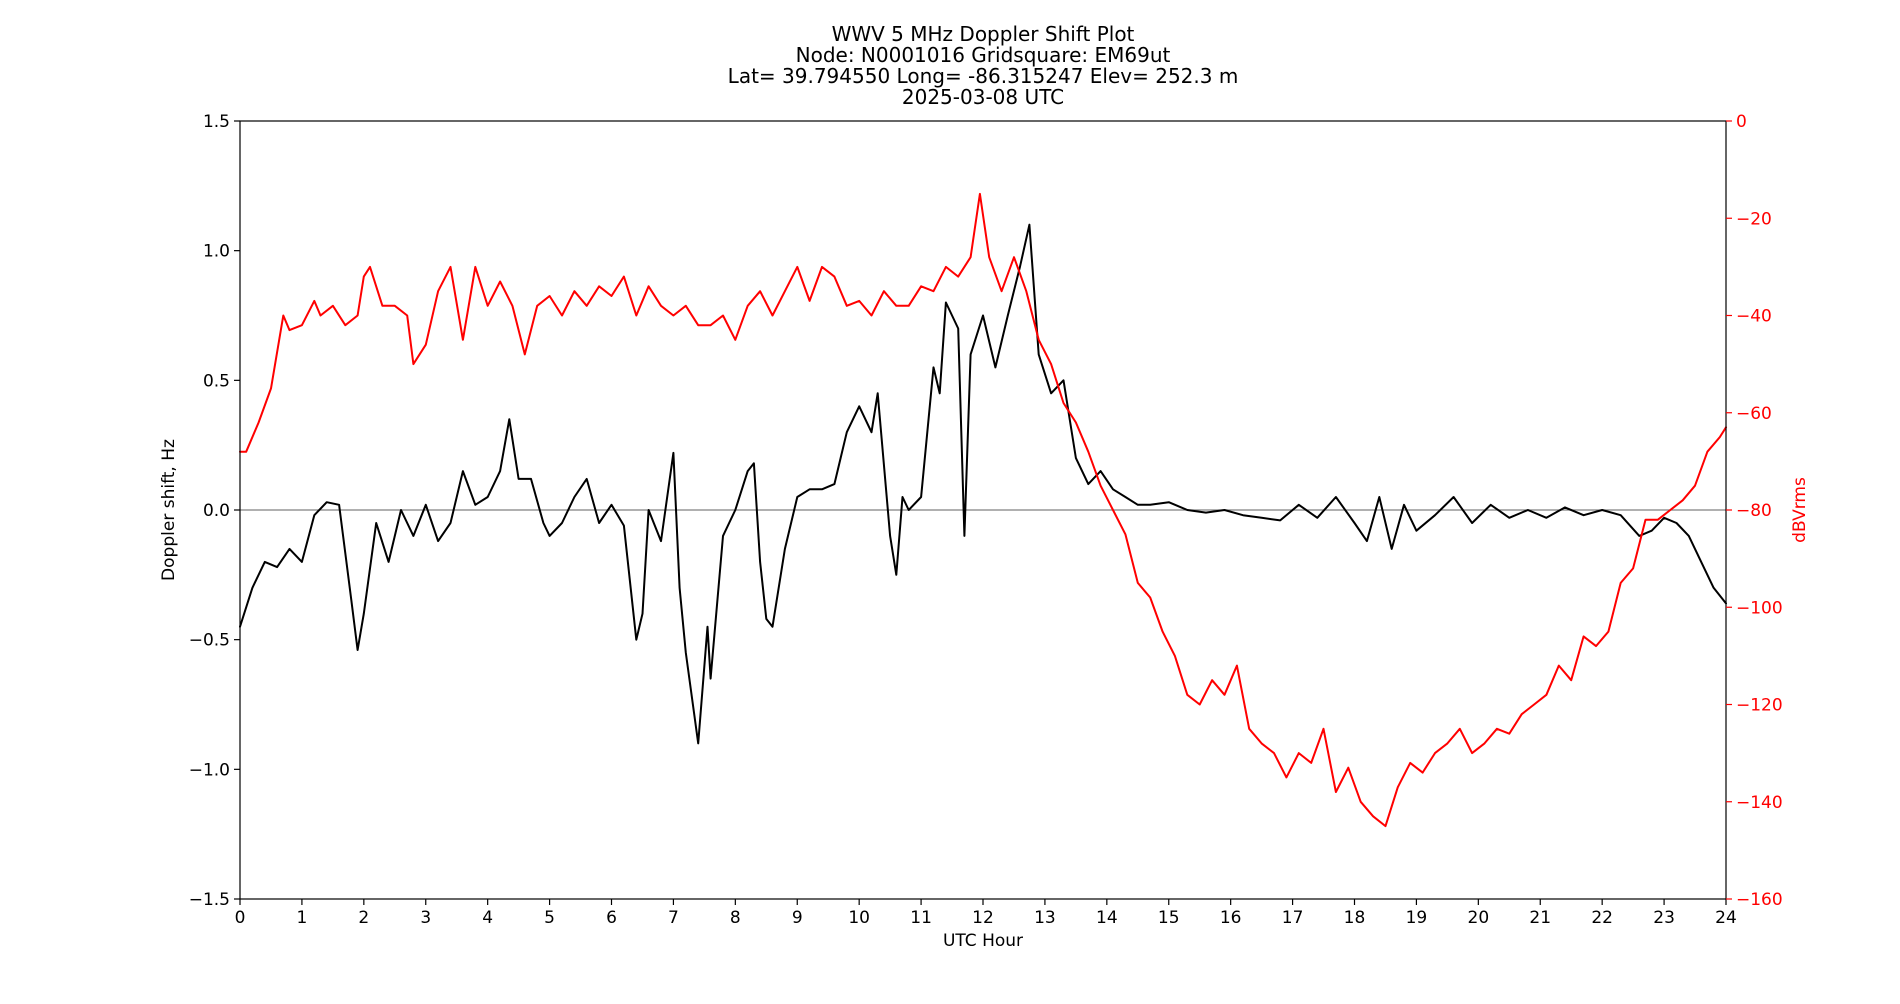 The height and width of the screenshot is (1004, 1900). I want to click on y-right-tick-label: −60, so click(1754, 414).